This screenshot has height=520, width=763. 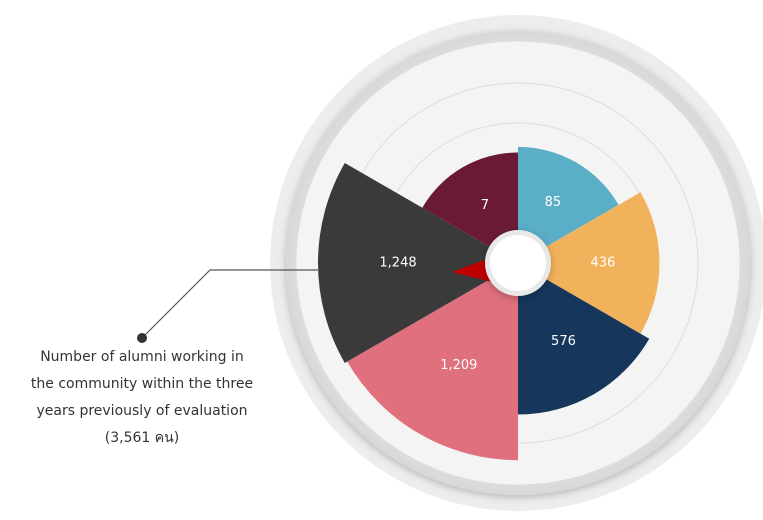 I want to click on annotation-line: (3,561 คน), so click(x=142, y=438).